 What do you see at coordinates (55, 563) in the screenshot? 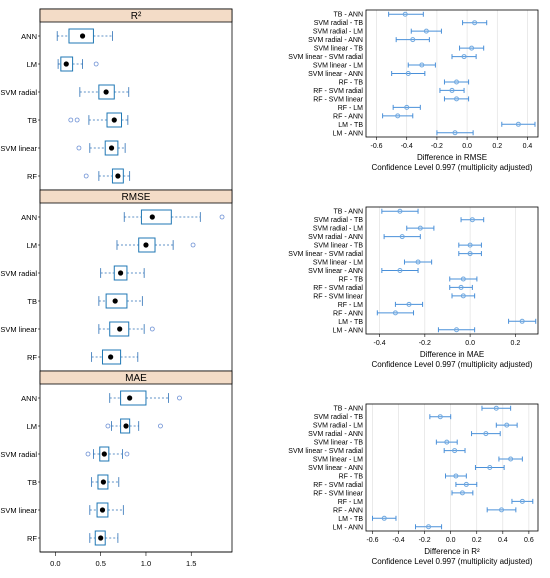
I see `x-axis-tick-label: 0.0` at bounding box center [55, 563].